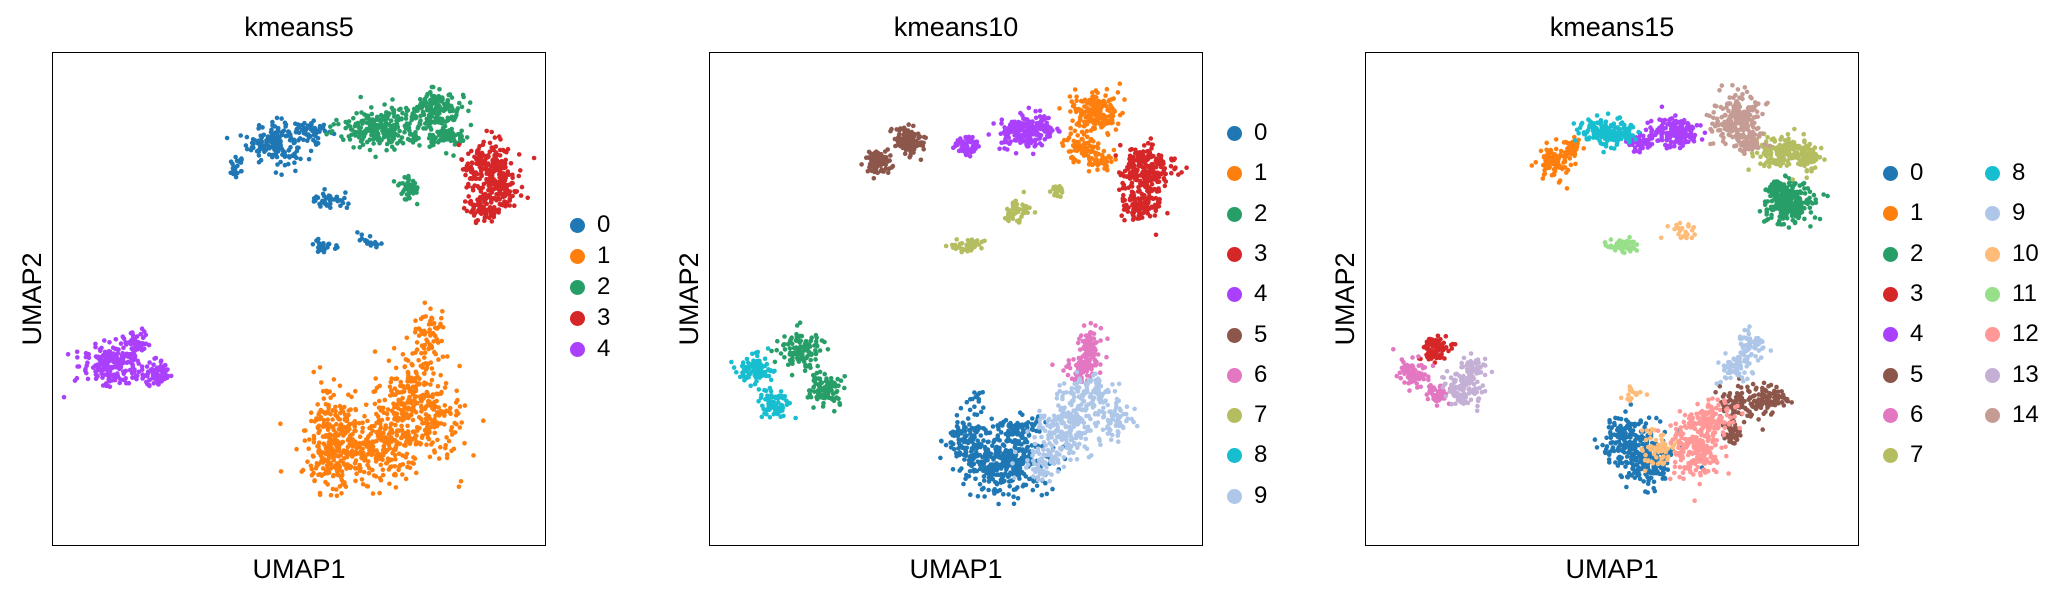 This screenshot has height=599, width=2061. What do you see at coordinates (117, 363) in the screenshot?
I see `cluster-4-points` at bounding box center [117, 363].